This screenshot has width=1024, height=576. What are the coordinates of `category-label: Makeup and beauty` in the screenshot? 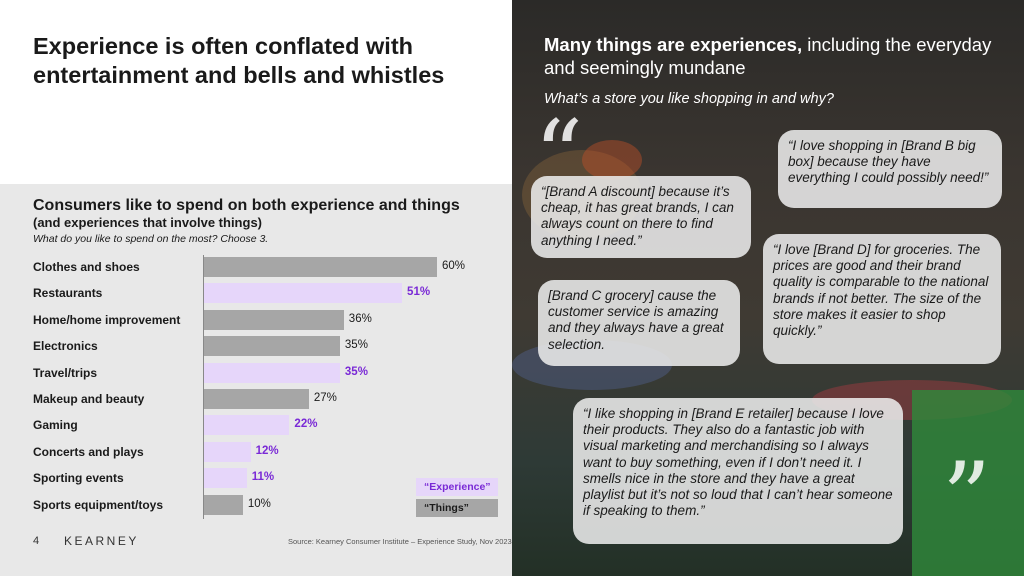 It's located at (89, 399).